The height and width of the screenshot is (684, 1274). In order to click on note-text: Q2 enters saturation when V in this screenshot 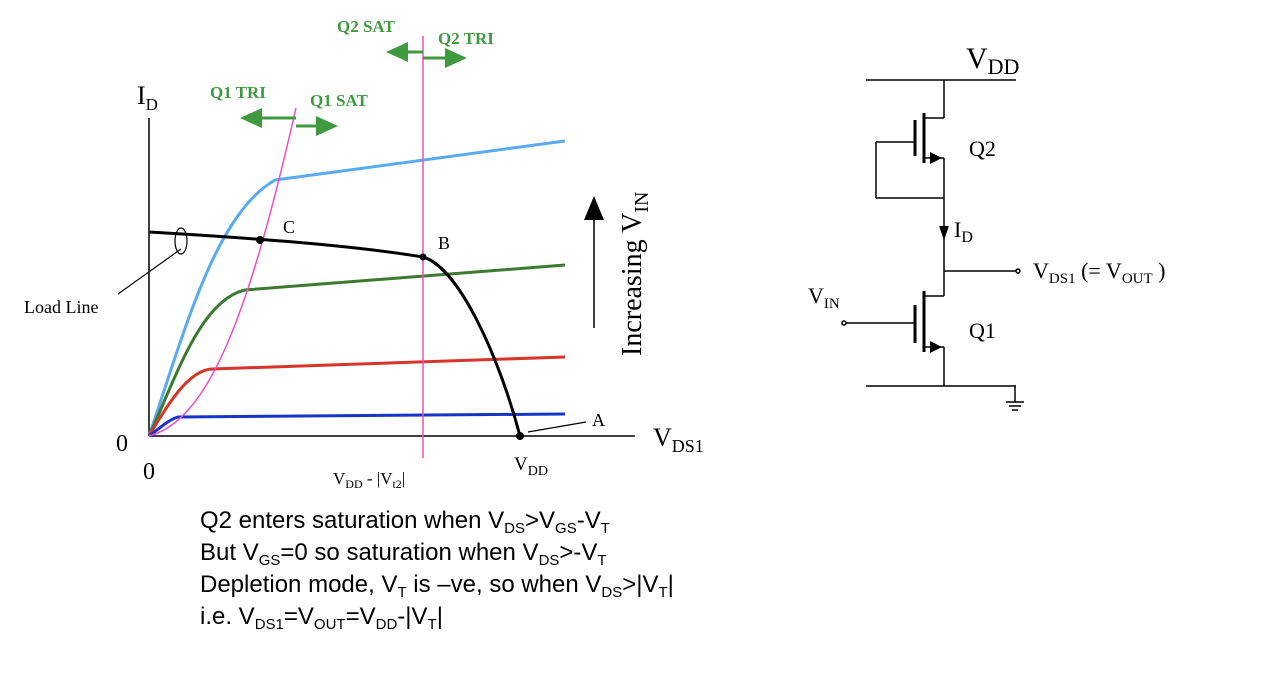, I will do `click(352, 520)`.